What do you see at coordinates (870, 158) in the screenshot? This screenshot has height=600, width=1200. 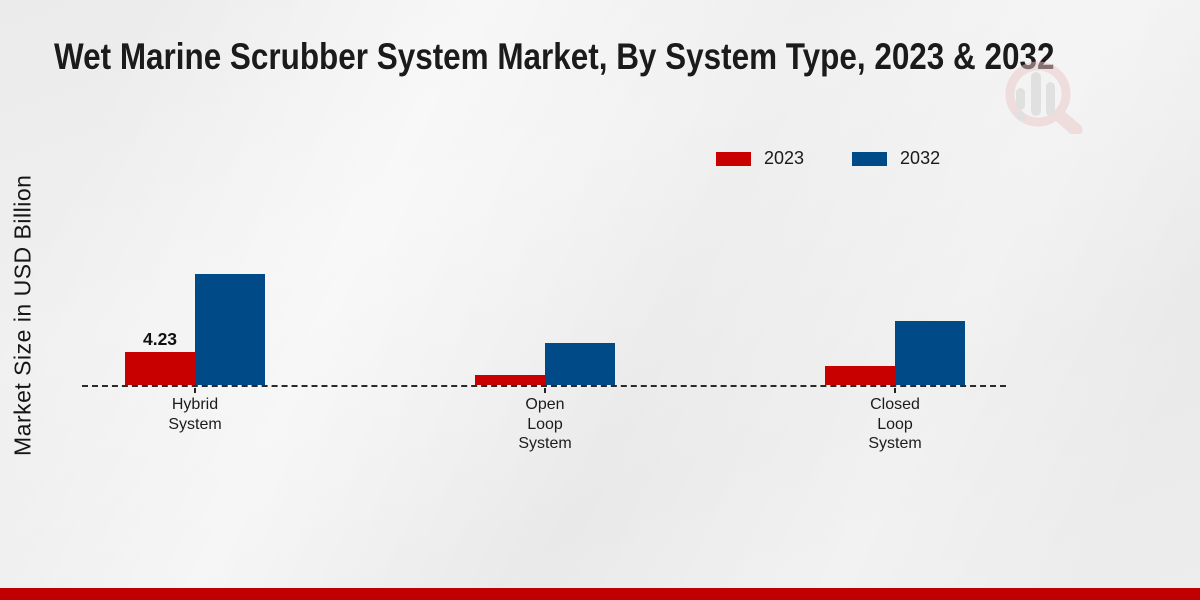 I see `legend-swatch-2032` at bounding box center [870, 158].